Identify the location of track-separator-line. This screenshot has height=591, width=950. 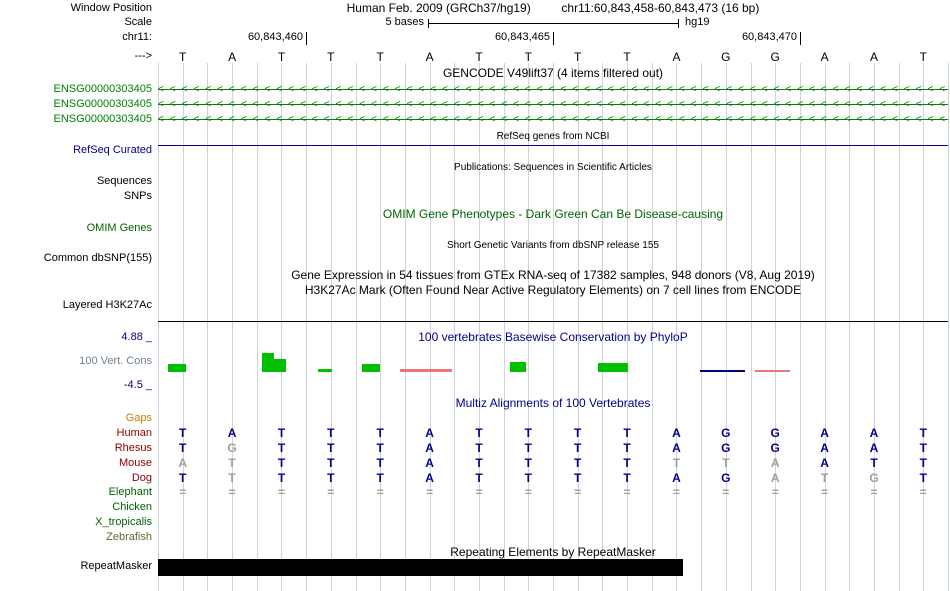
(553, 321).